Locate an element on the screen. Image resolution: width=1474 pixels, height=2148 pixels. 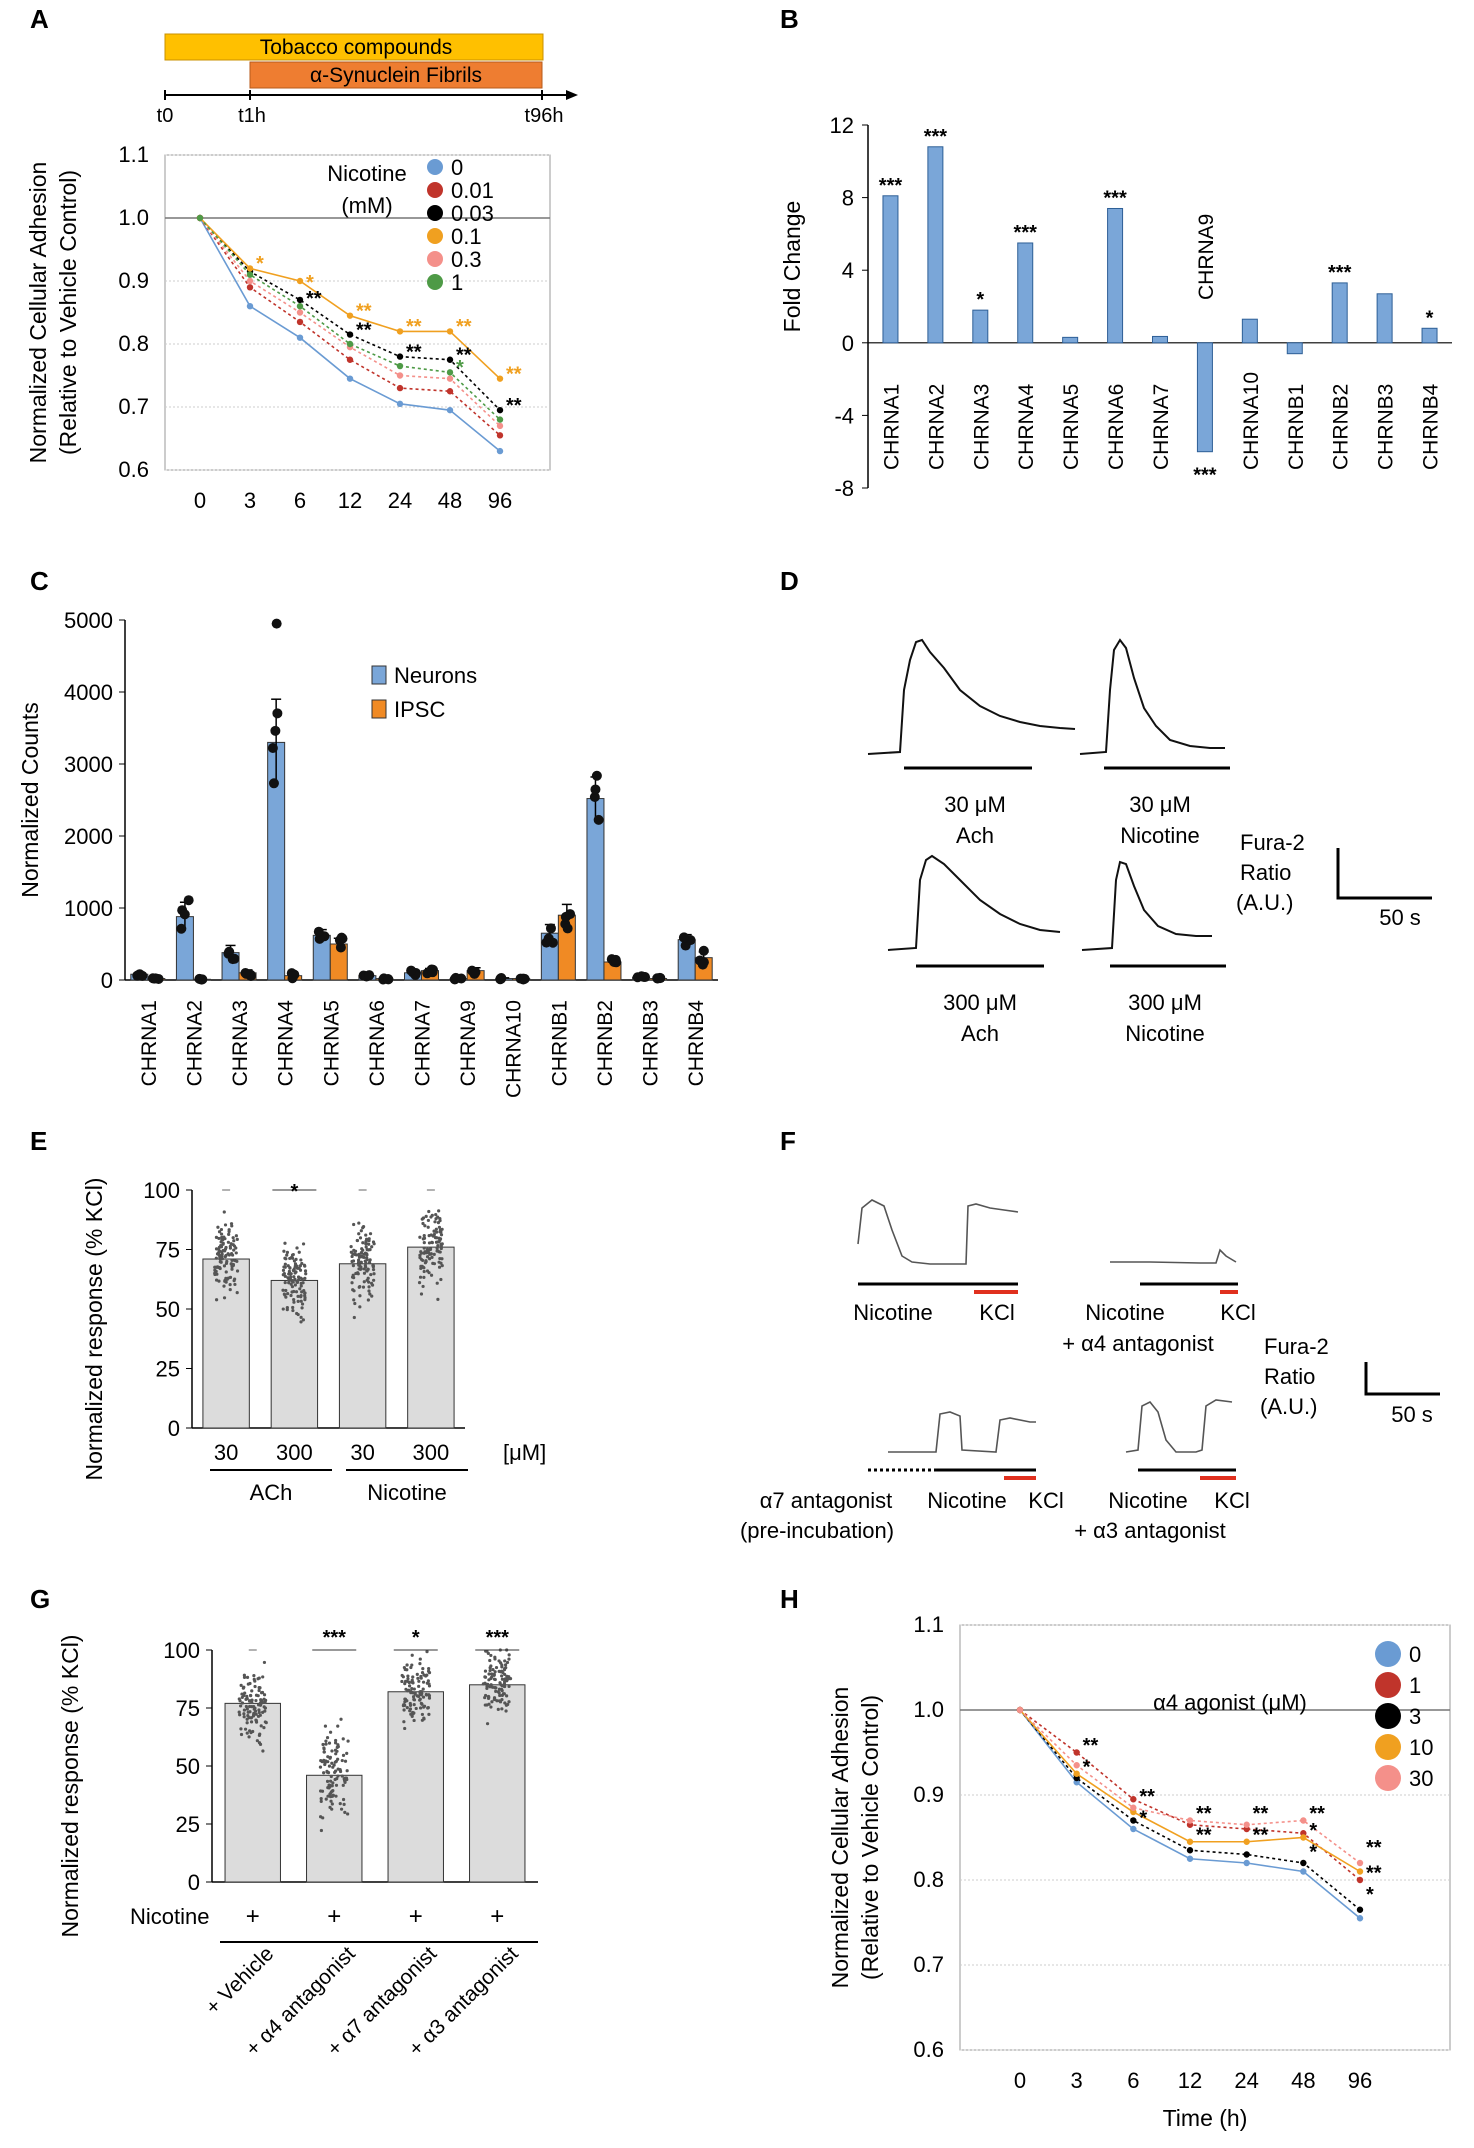
bar-CHRNA5 is located at coordinates (1070, 340).